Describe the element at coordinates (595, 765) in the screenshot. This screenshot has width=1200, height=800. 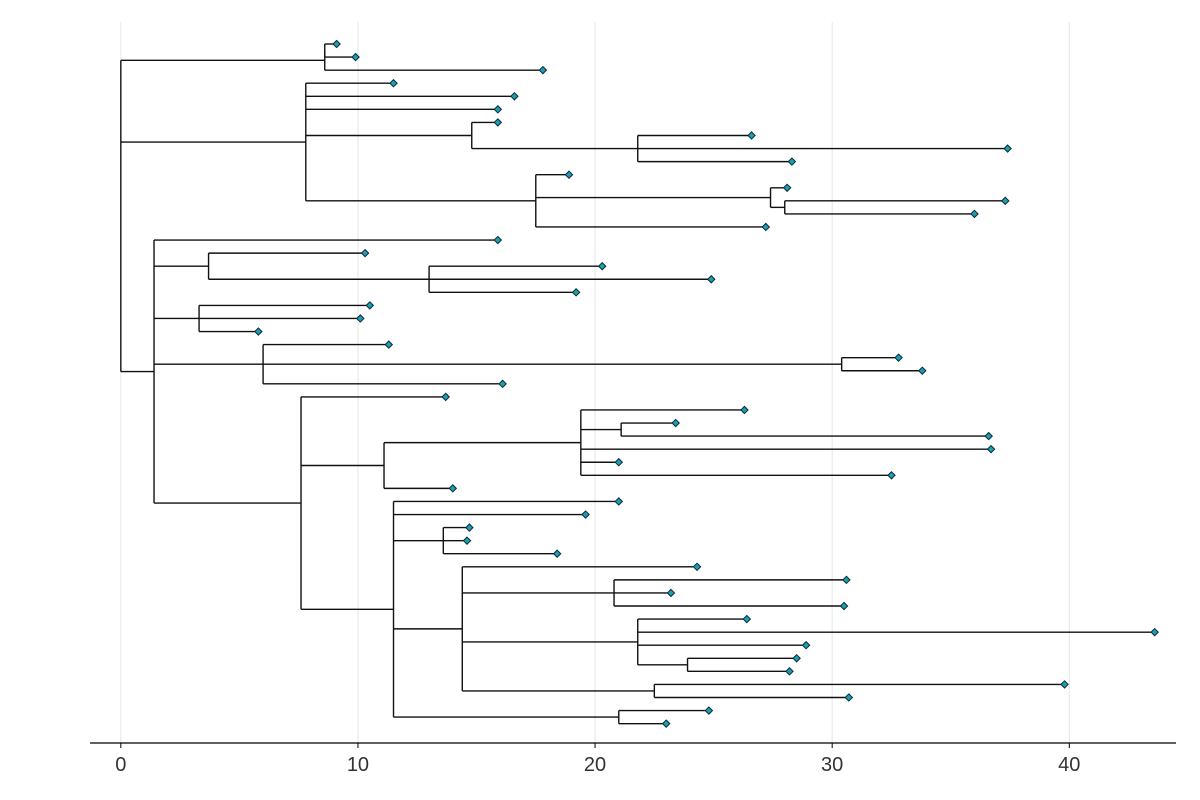
I see `x-tick-label: 20` at that location.